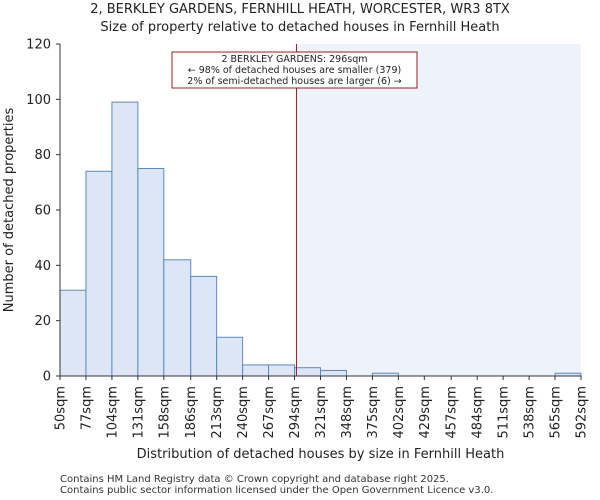 This screenshot has height=500, width=600. What do you see at coordinates (425, 412) in the screenshot?
I see `x-tick-label: 429sqm` at bounding box center [425, 412].